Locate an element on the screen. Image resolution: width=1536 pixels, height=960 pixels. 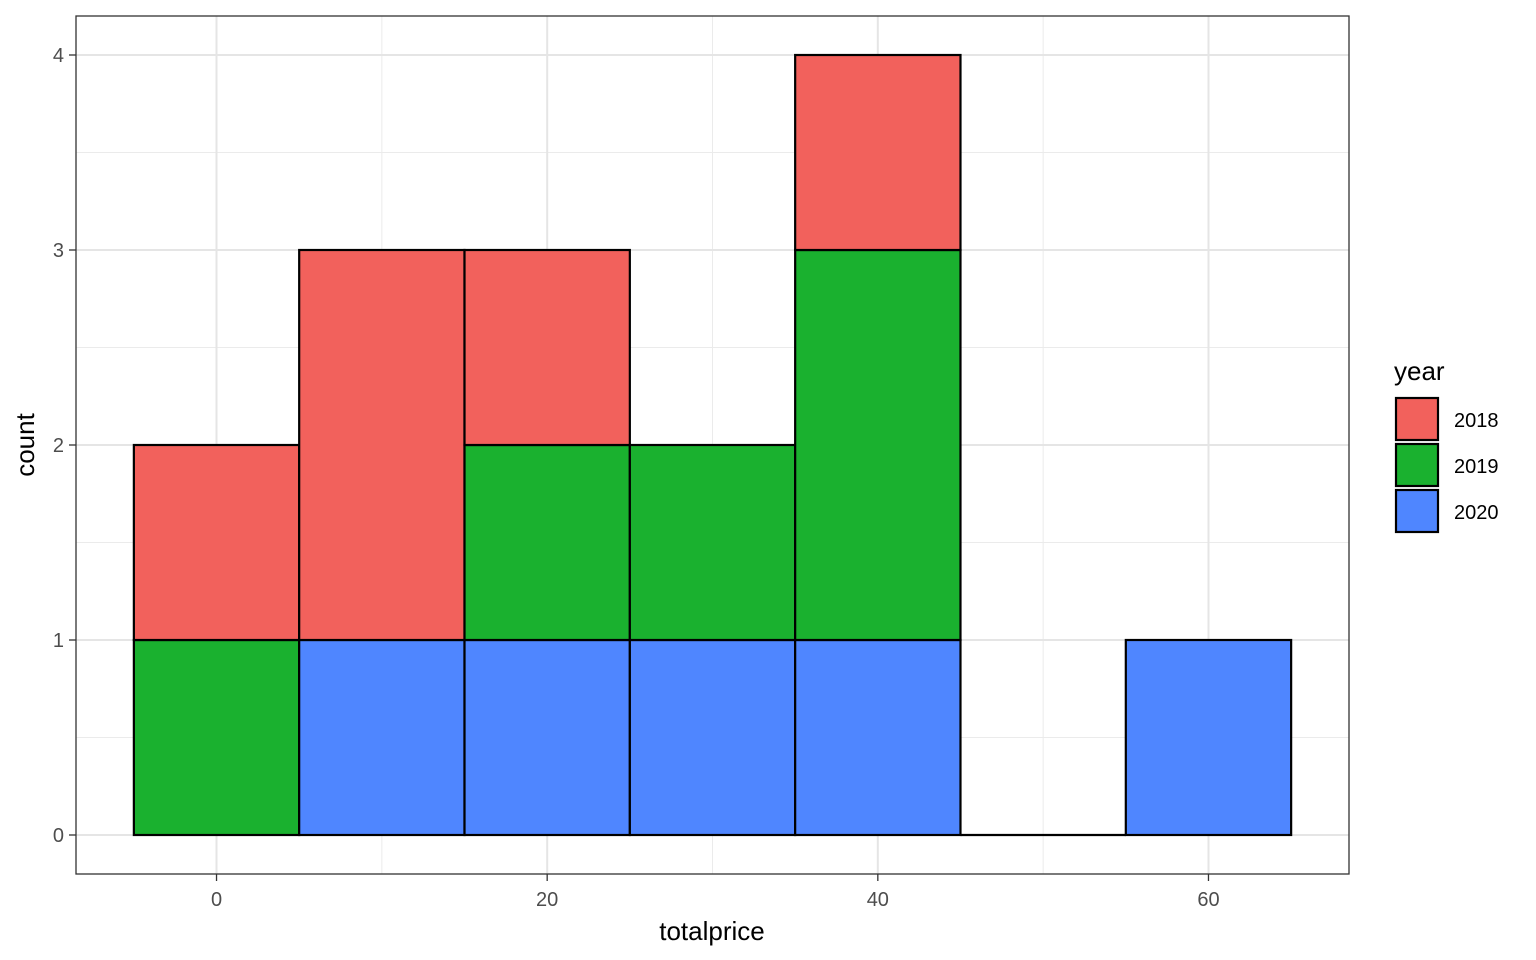
legend-label-2018: 2018 is located at coordinates (1476, 421).